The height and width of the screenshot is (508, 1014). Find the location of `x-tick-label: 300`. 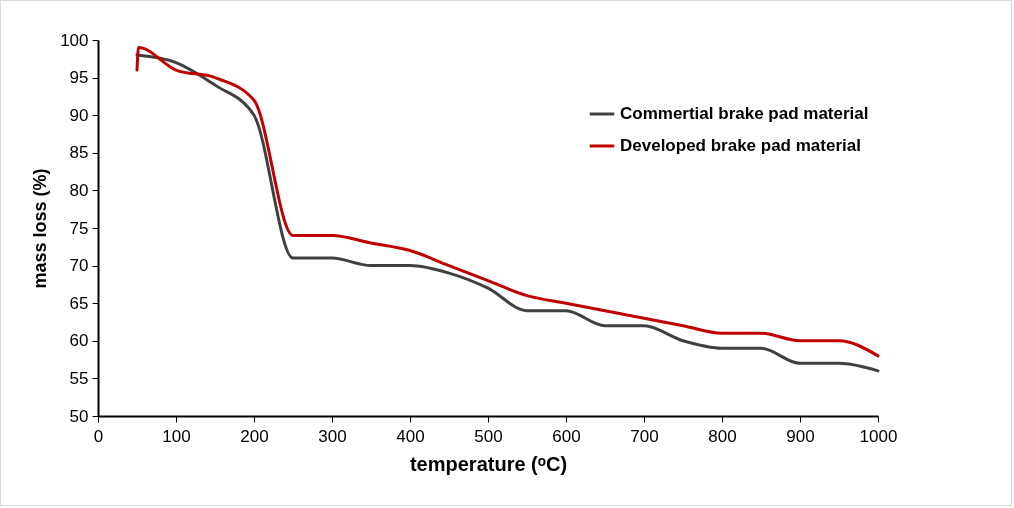

x-tick-label: 300 is located at coordinates (332, 436).